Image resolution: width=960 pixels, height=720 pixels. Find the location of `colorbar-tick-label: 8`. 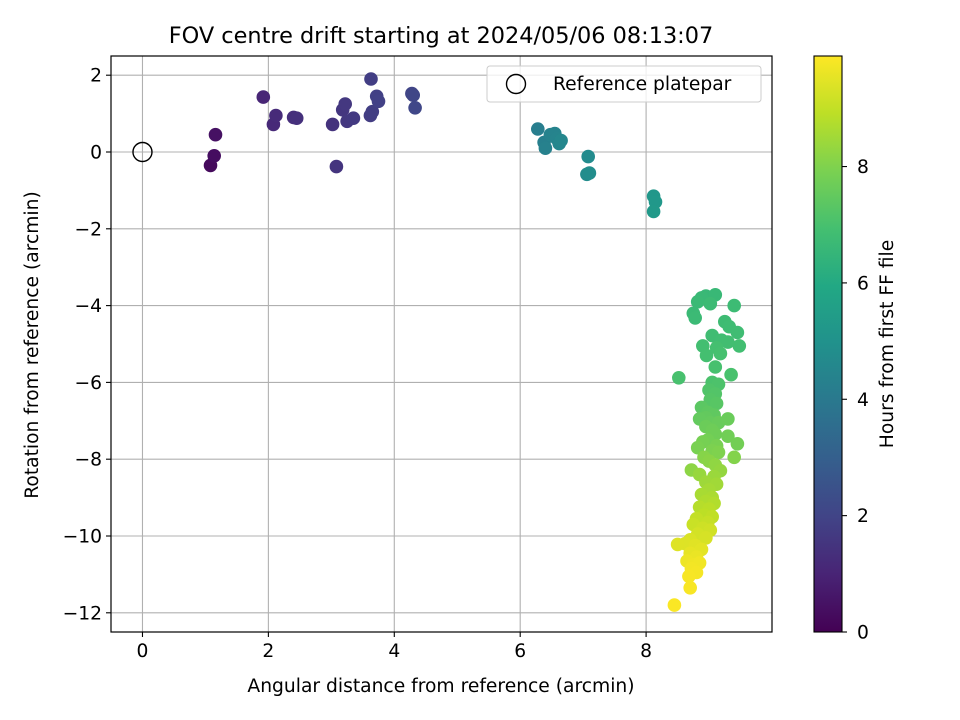

colorbar-tick-label: 8 is located at coordinates (863, 167).